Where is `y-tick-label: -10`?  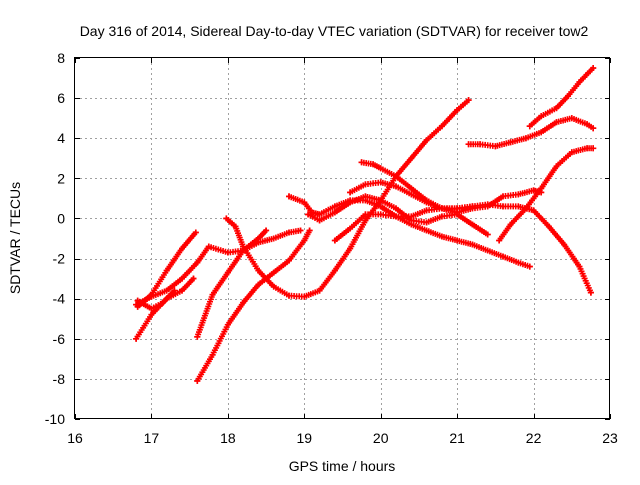
y-tick-label: -10 is located at coordinates (55, 419).